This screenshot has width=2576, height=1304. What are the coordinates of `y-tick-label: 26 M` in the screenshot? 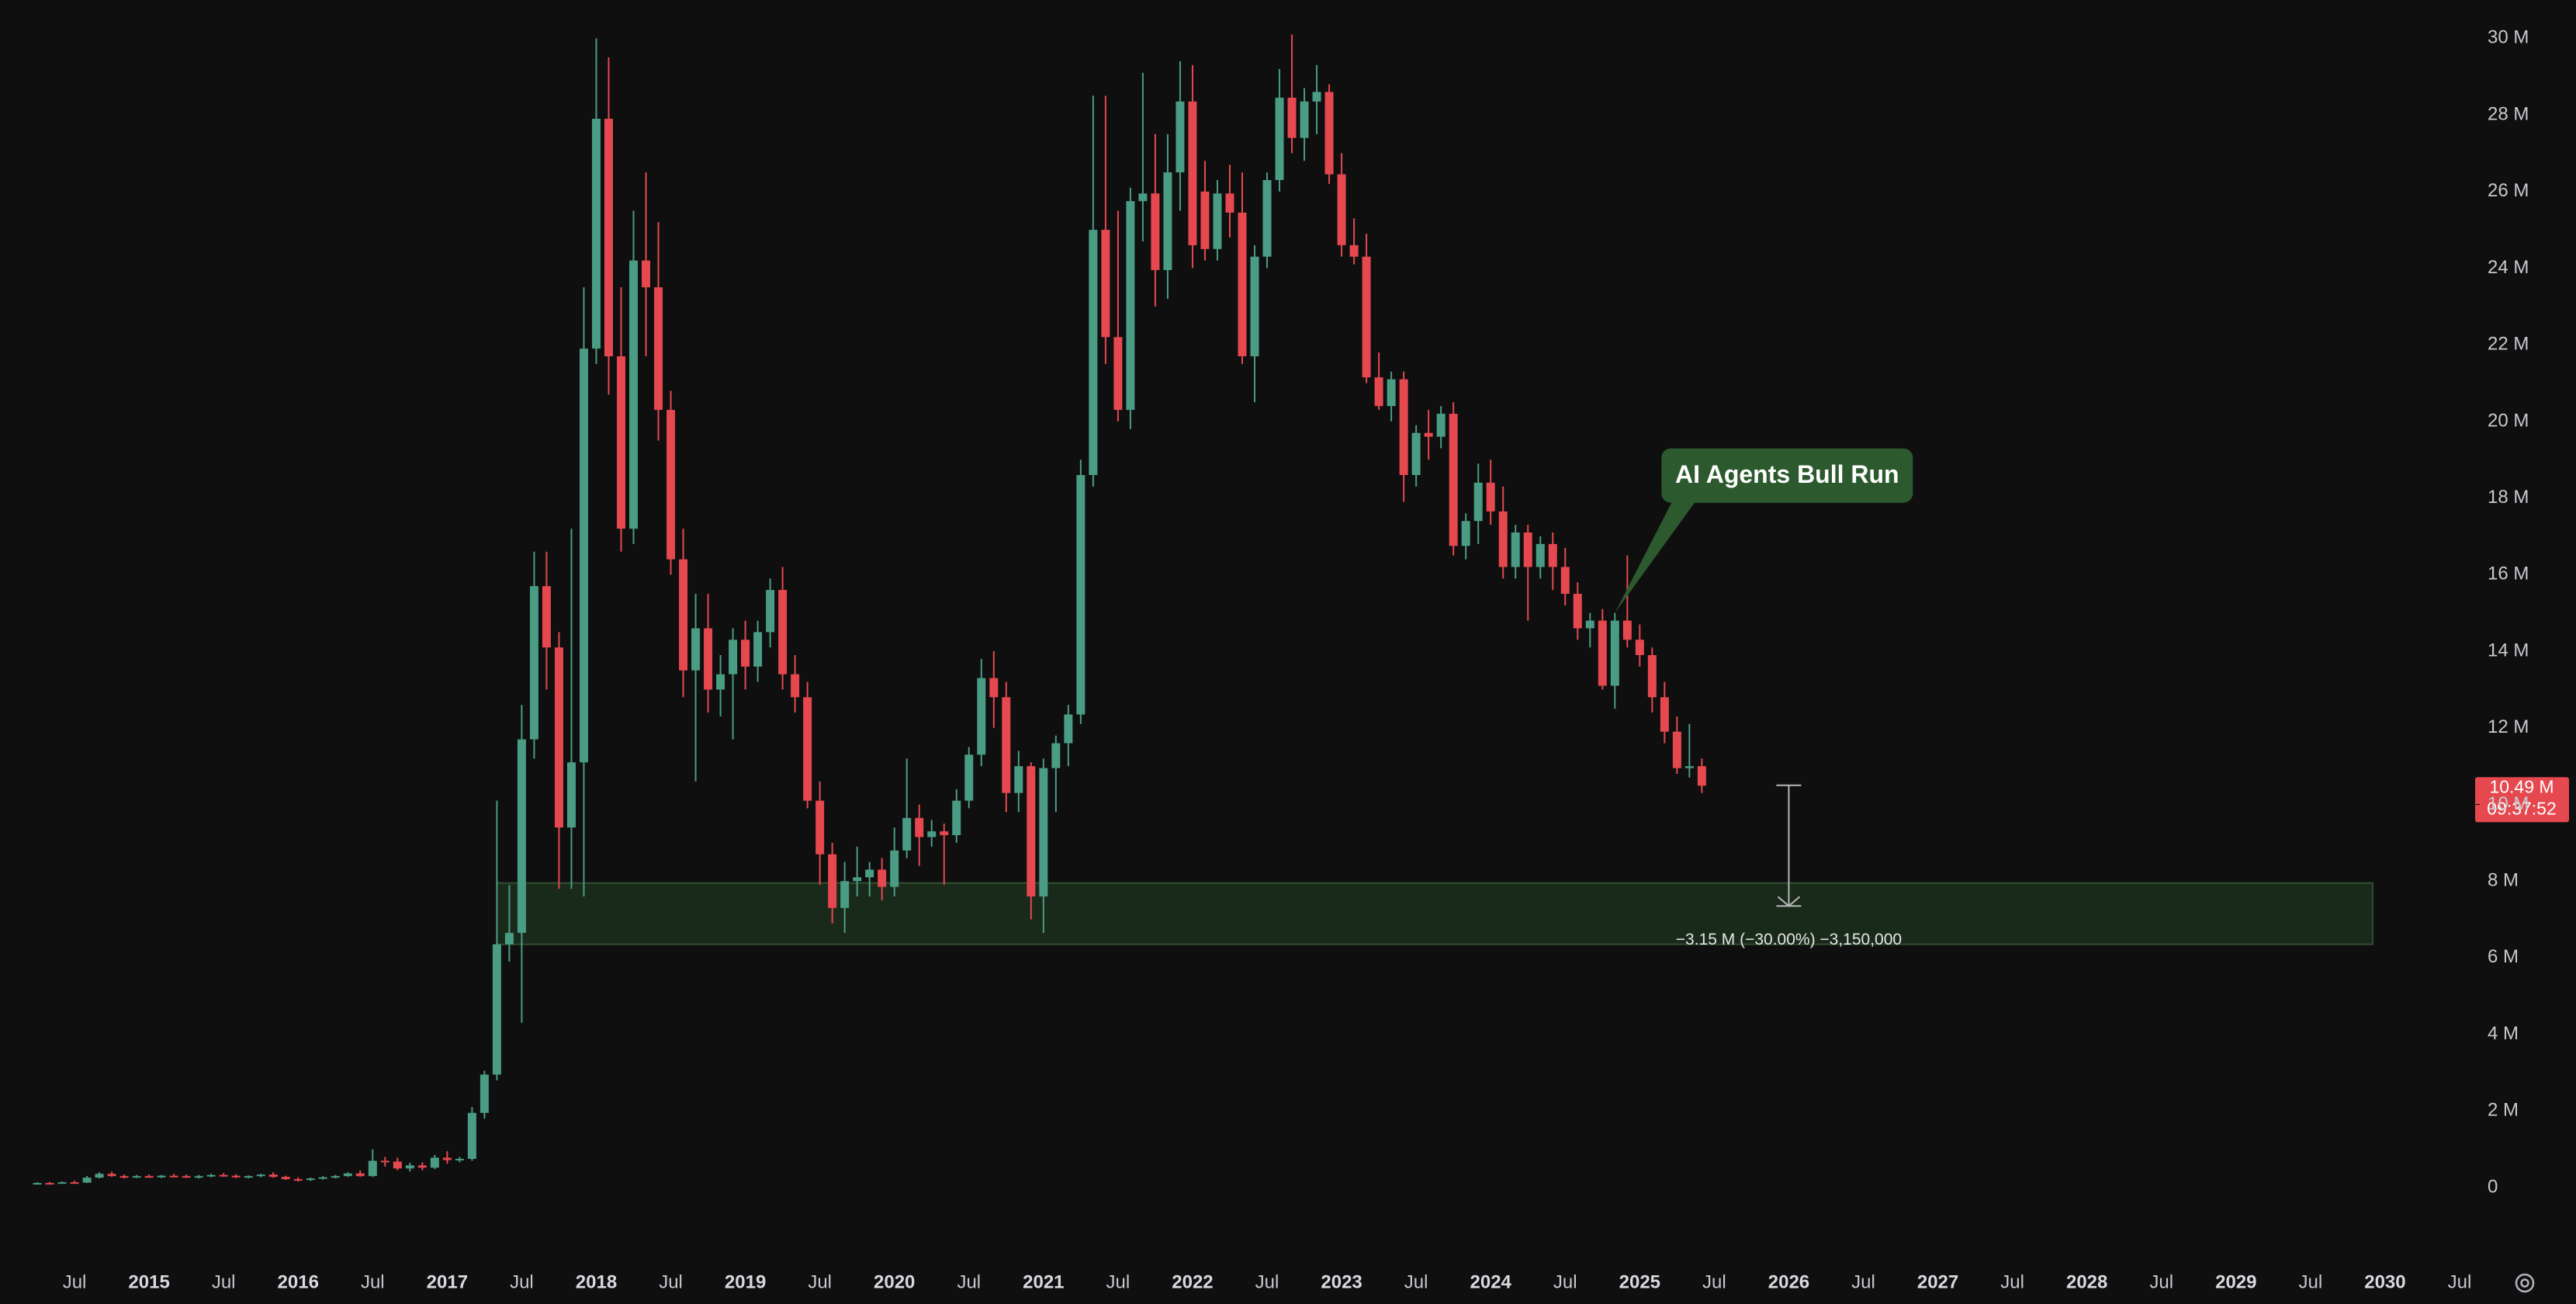 It's located at (2508, 190).